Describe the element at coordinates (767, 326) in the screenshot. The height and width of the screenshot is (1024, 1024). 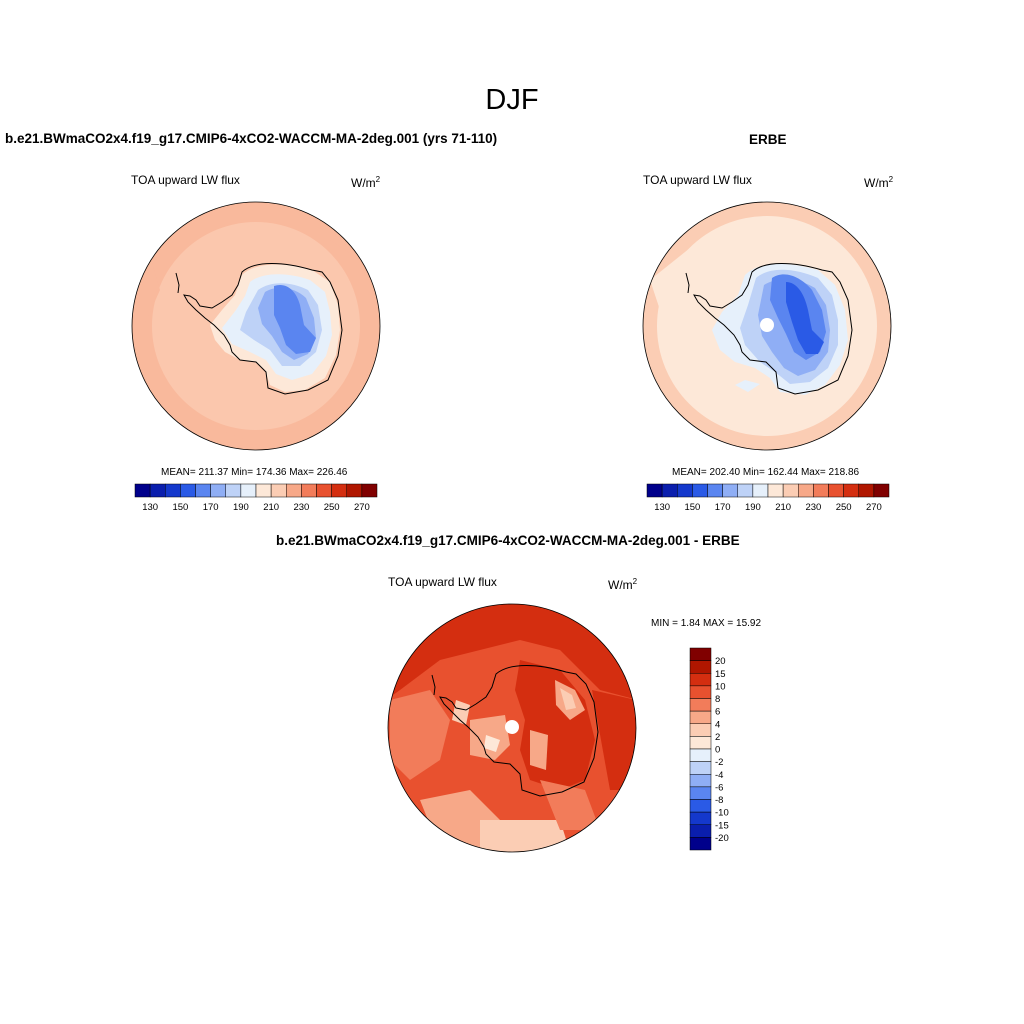
I see `obs-polar-map` at that location.